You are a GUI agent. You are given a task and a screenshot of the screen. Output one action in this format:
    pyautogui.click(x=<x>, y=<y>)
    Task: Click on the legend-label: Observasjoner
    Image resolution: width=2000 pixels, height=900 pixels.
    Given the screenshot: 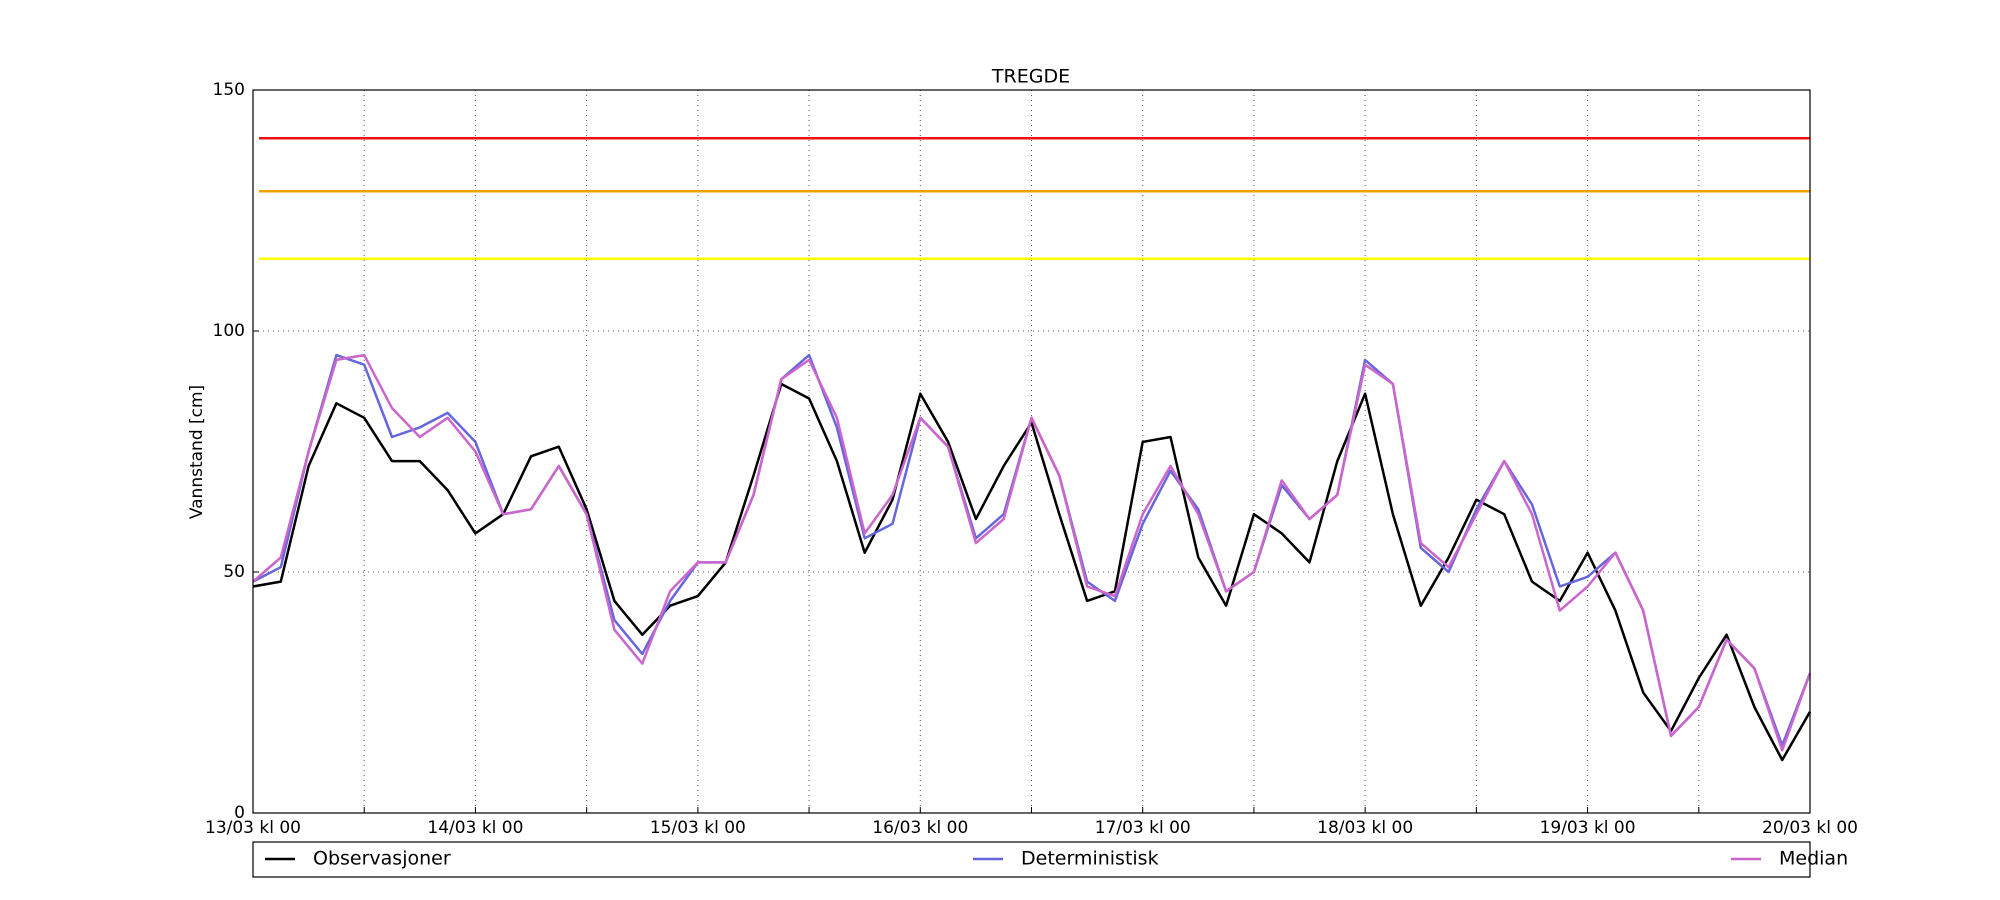 What is the action you would take?
    pyautogui.click(x=382, y=859)
    